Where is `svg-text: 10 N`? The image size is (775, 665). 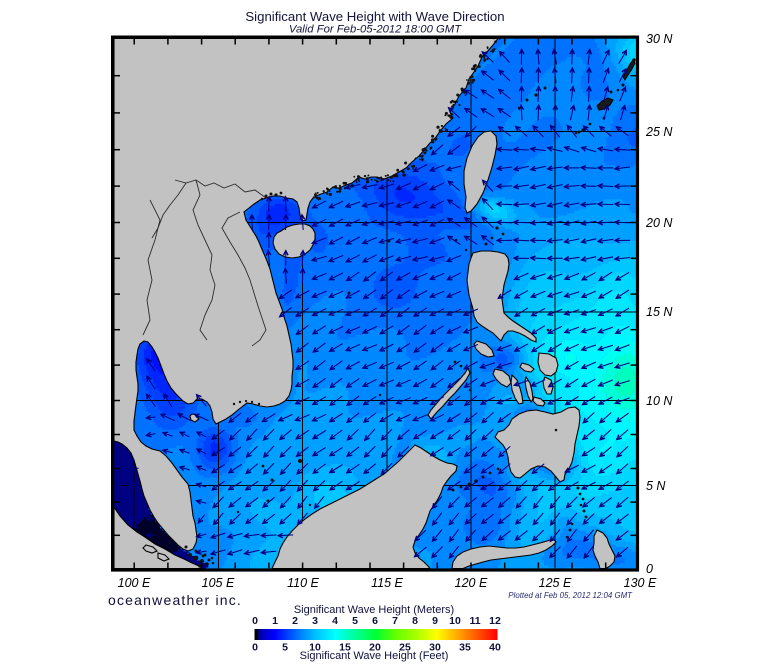
svg-text: 10 N is located at coordinates (659, 401).